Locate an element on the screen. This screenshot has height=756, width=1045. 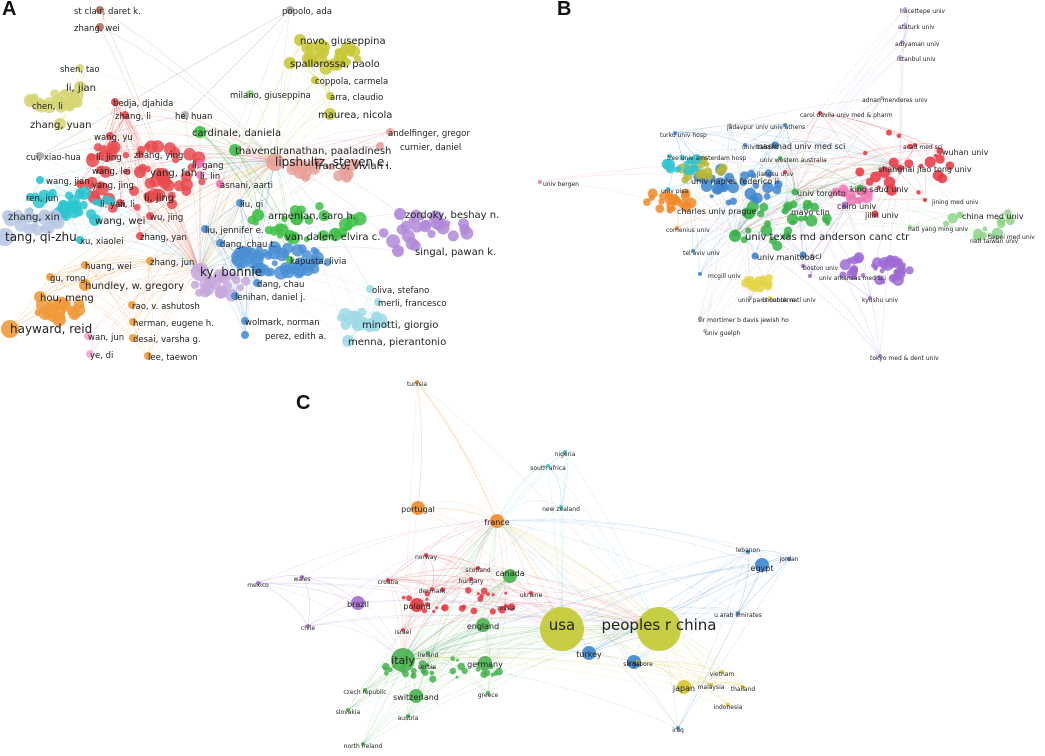
node-label: slovakia is located at coordinates (348, 712).